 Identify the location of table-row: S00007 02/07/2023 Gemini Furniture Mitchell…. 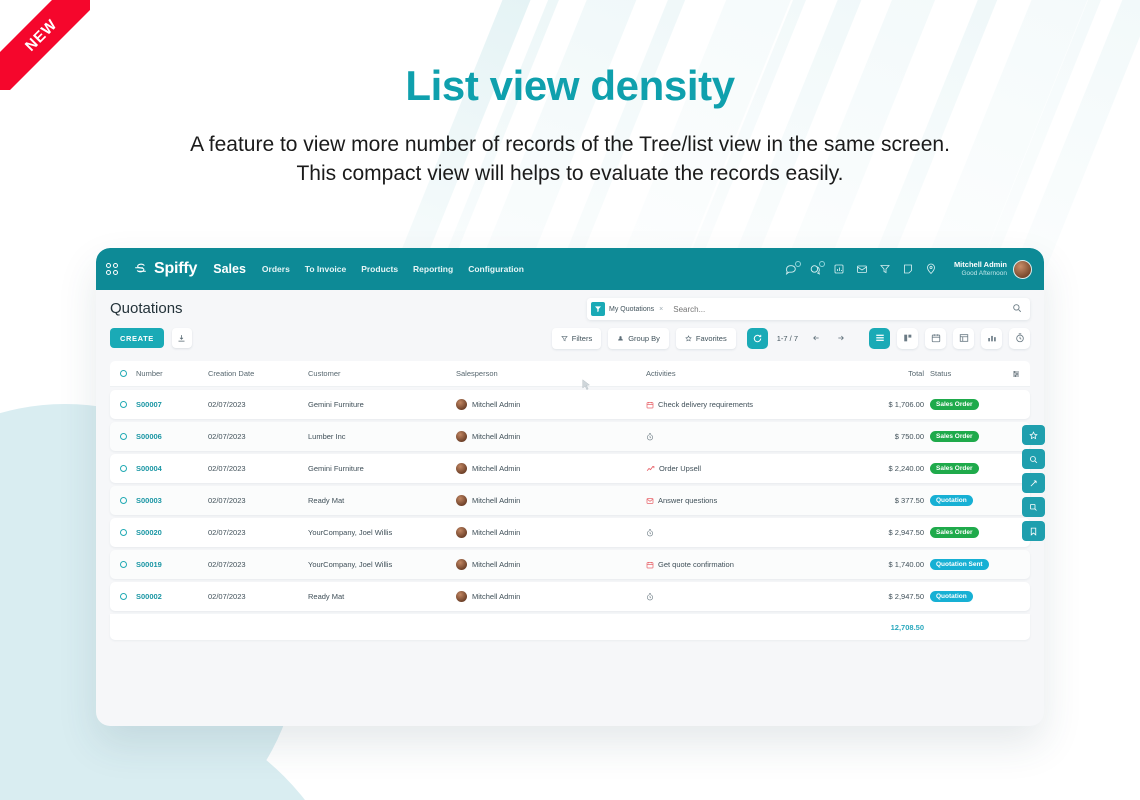
(570, 404).